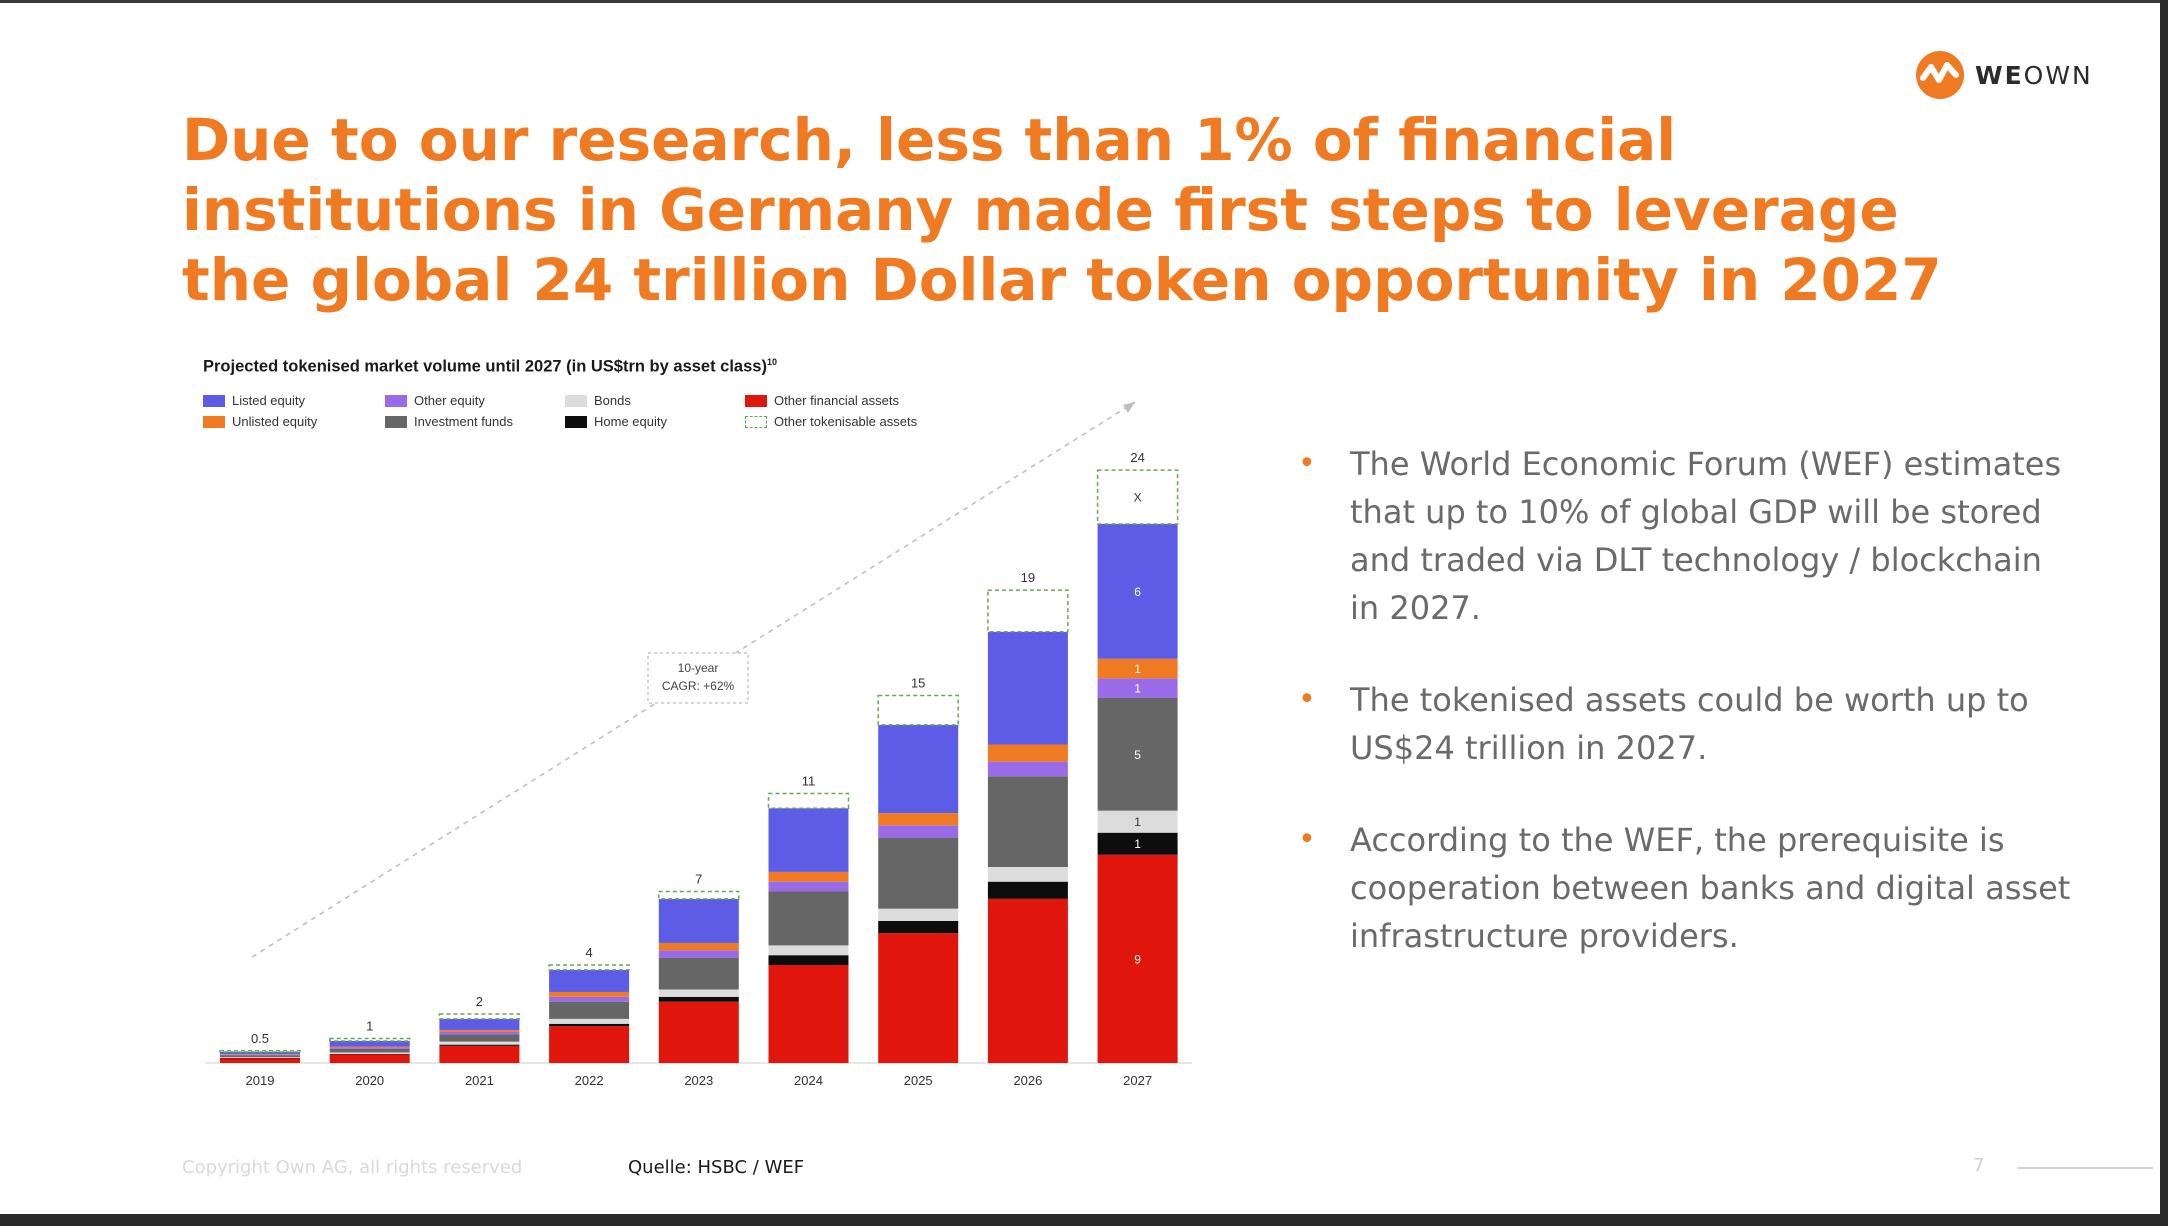 Image resolution: width=2168 pixels, height=1226 pixels. Describe the element at coordinates (918, 683) in the screenshot. I see `bar-total-label-2025: 15` at that location.